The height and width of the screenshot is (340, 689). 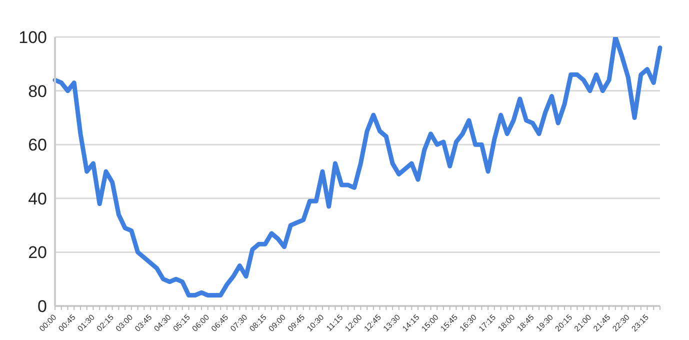 I want to click on y-tick-label: 20, so click(x=37, y=252).